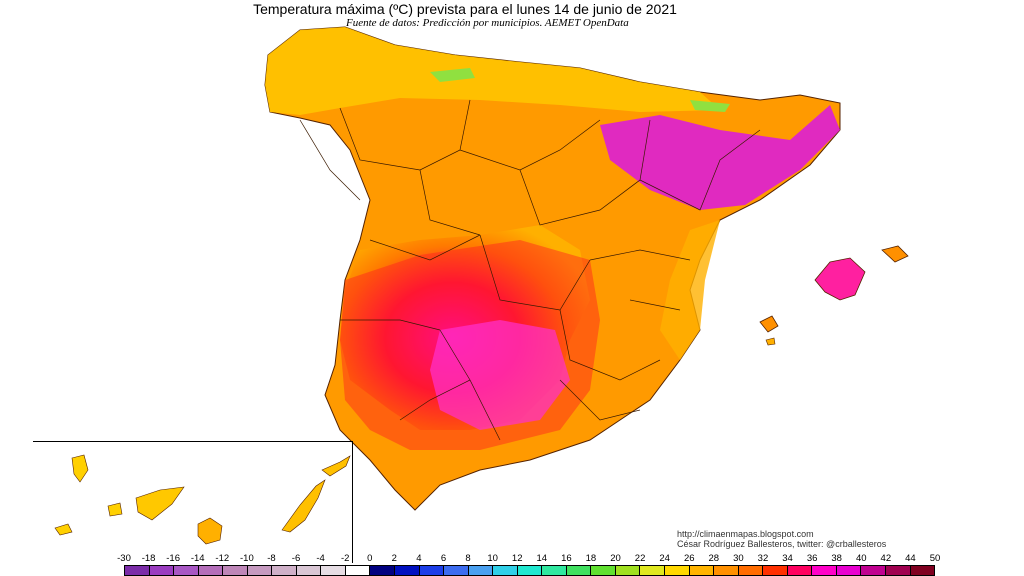 Image resolution: width=1024 pixels, height=576 pixels. What do you see at coordinates (370, 558) in the screenshot?
I see `legend-label: 0` at bounding box center [370, 558].